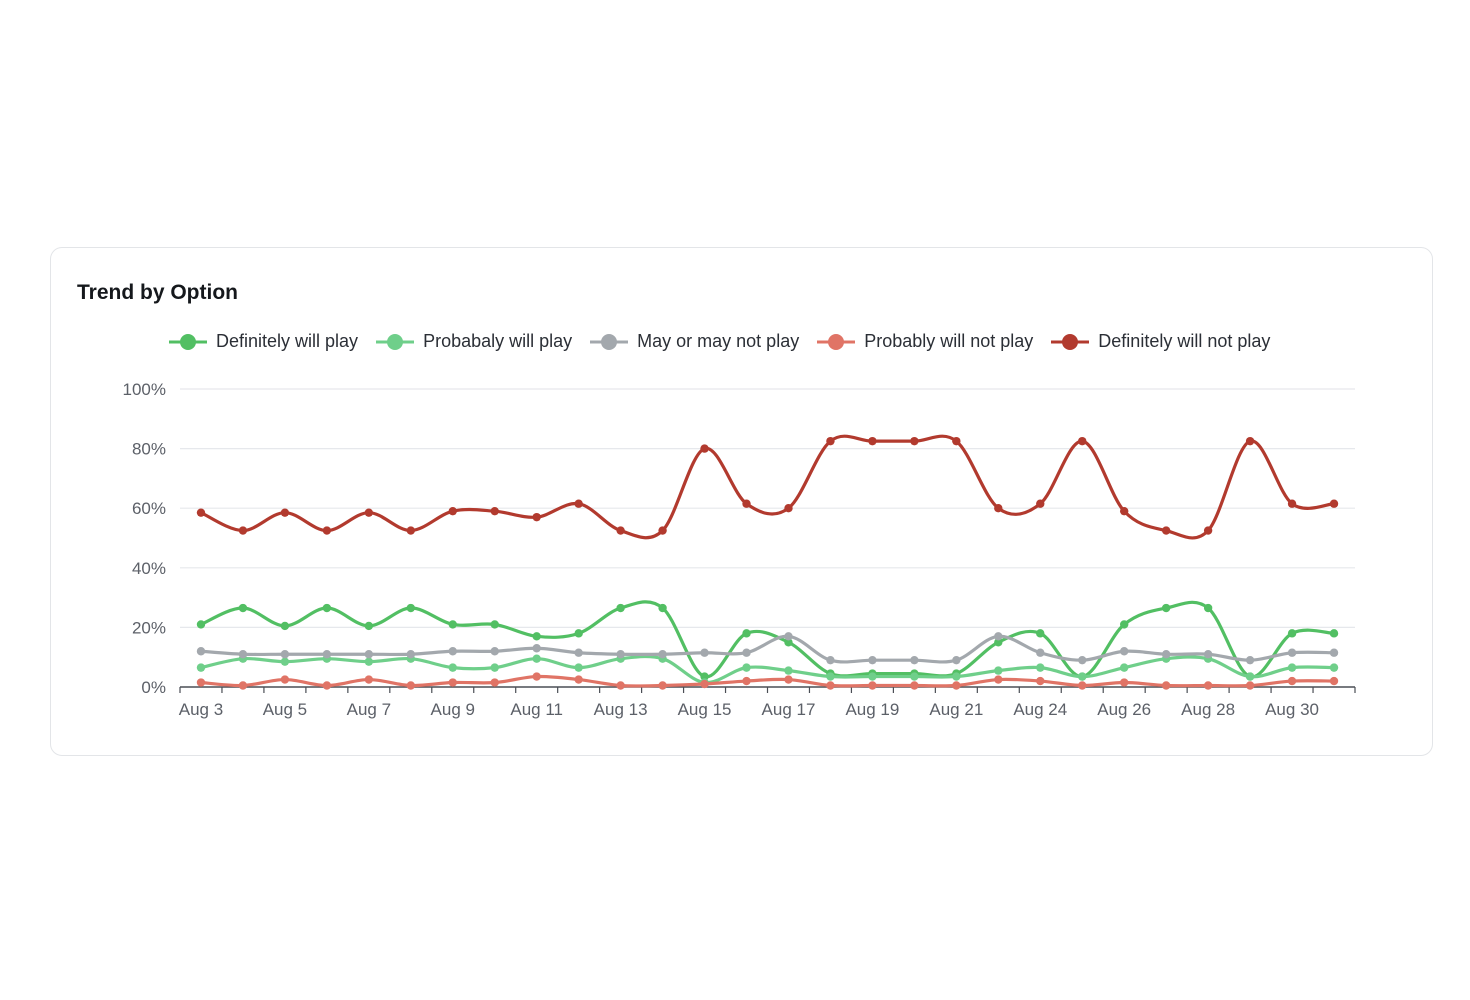 Image resolution: width=1470 pixels, height=1000 pixels. I want to click on y-tick-label: 60%, so click(149, 508).